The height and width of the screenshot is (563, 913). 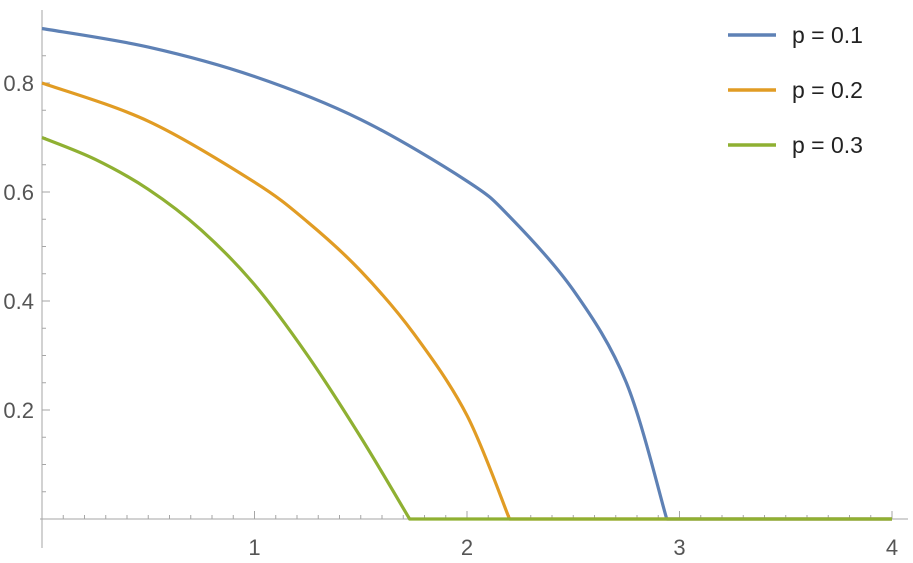 I want to click on y-tick-label: 0.2, so click(x=18, y=410).